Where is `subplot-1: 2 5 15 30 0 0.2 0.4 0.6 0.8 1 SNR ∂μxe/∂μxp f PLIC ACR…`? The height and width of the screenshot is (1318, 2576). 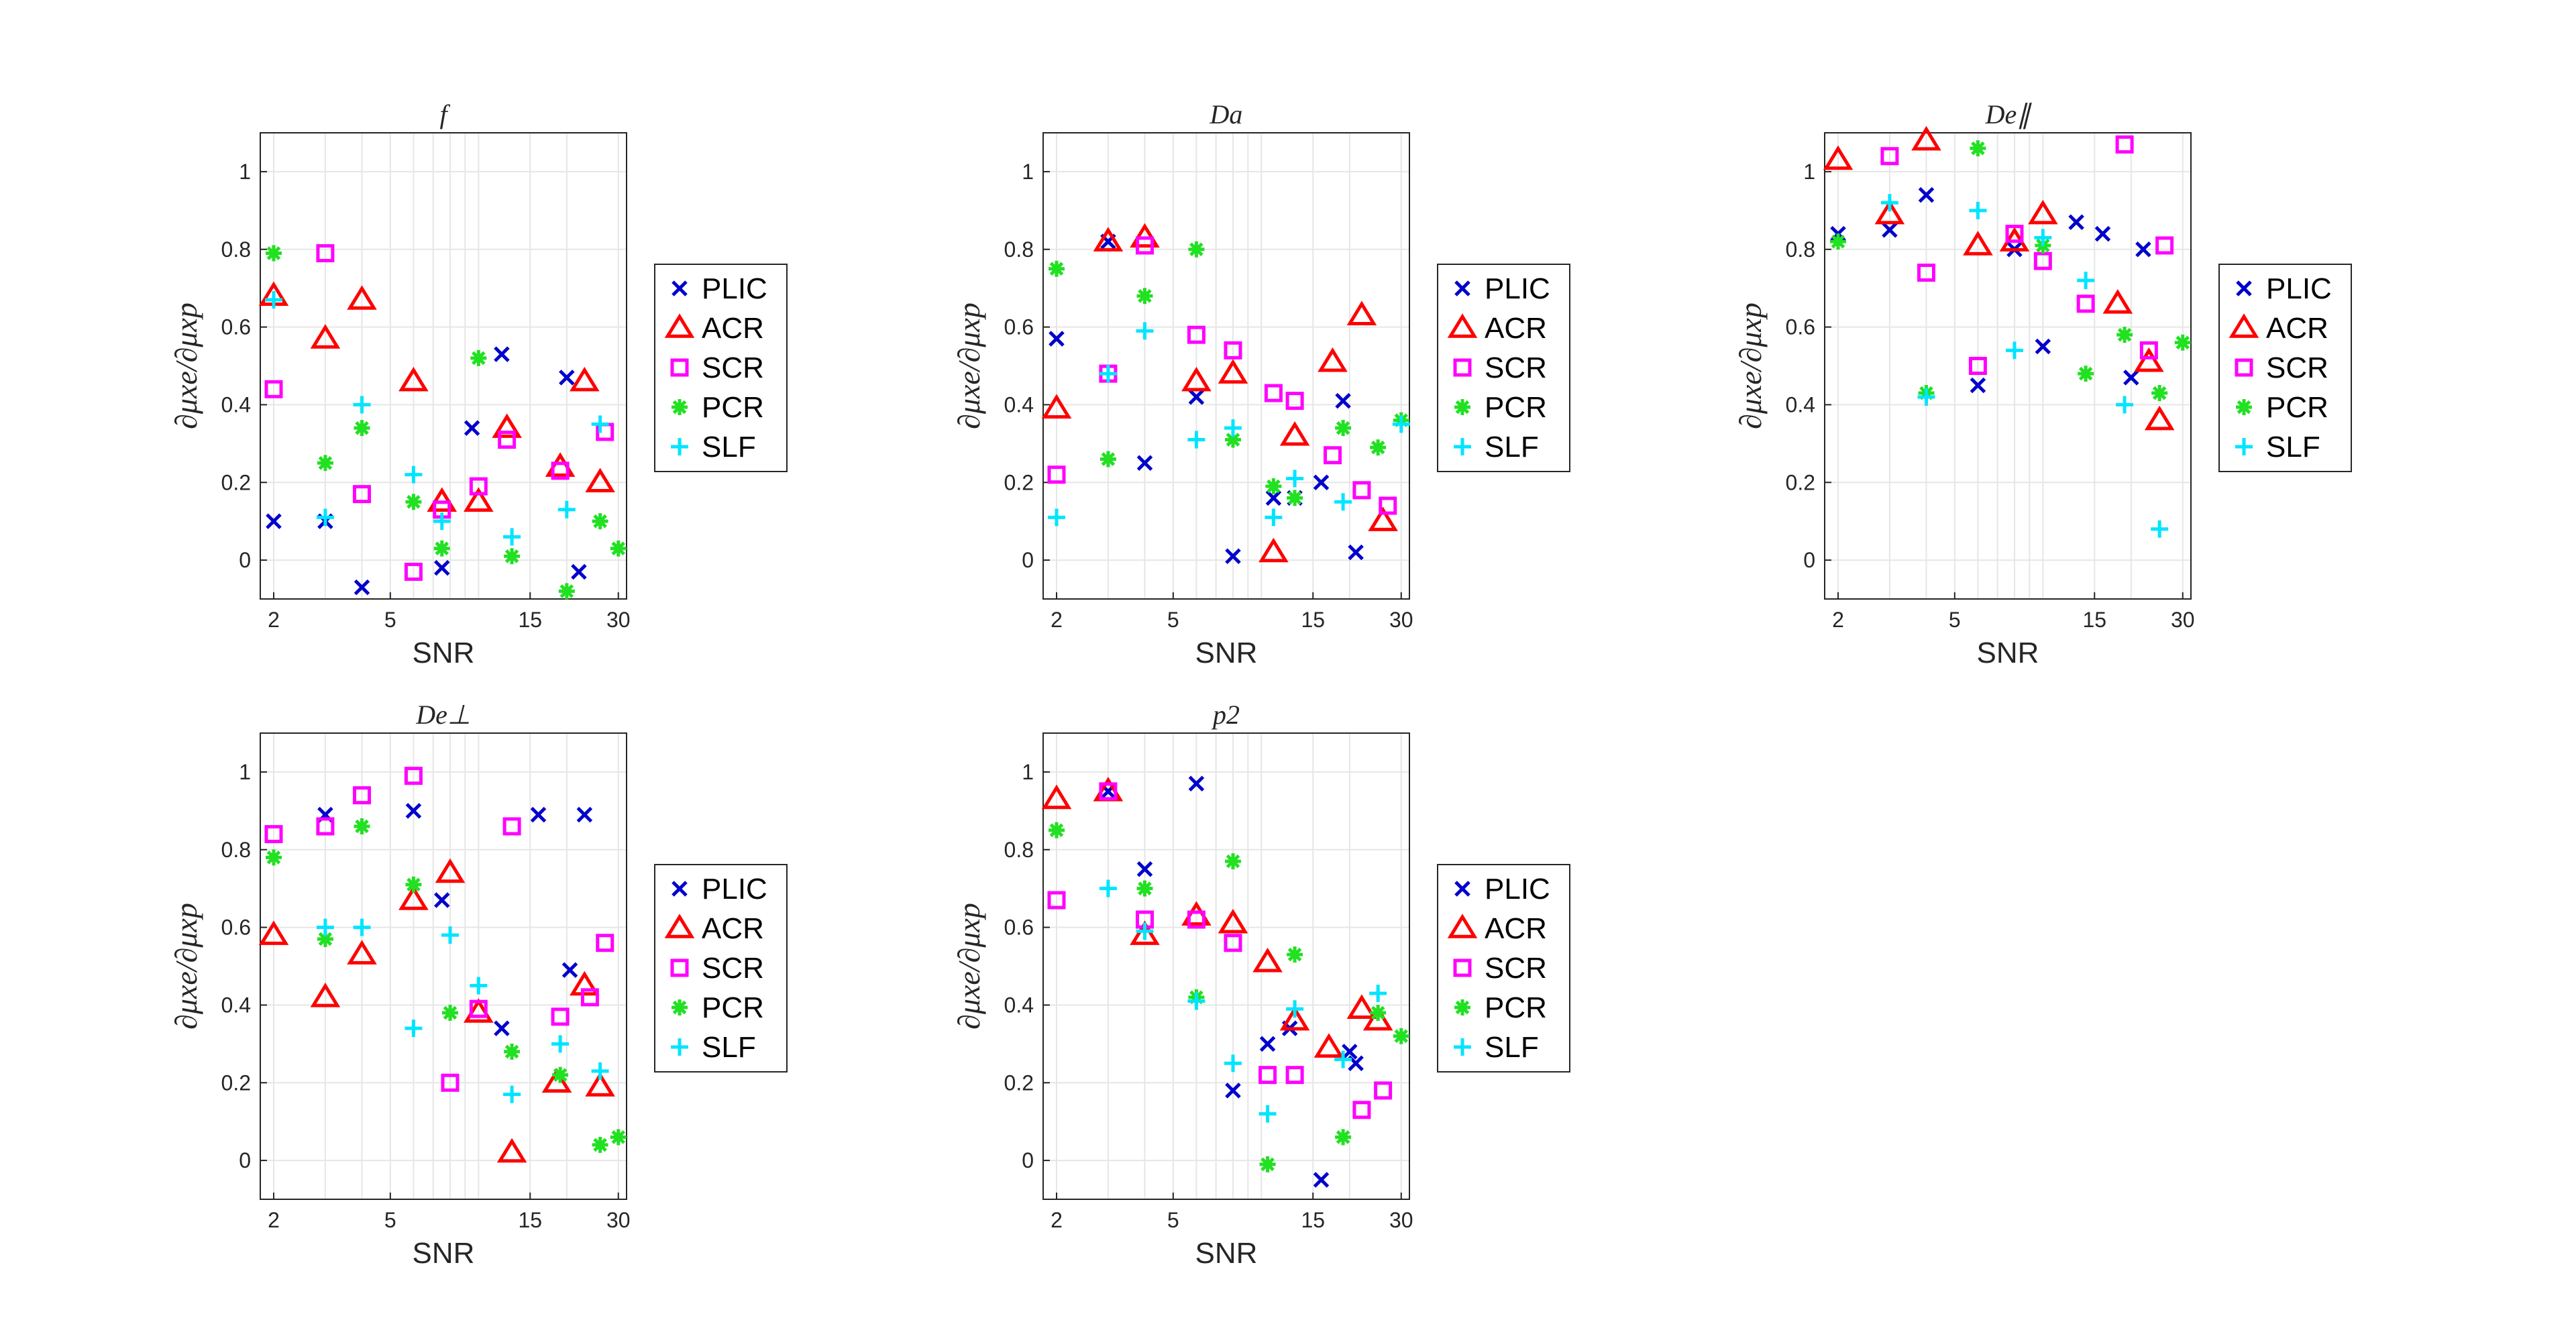 subplot-1: 2 5 15 30 0 0.2 0.4 0.6 0.8 1 SNR ∂μxe/∂μxp f PLIC ACR… is located at coordinates (478, 384).